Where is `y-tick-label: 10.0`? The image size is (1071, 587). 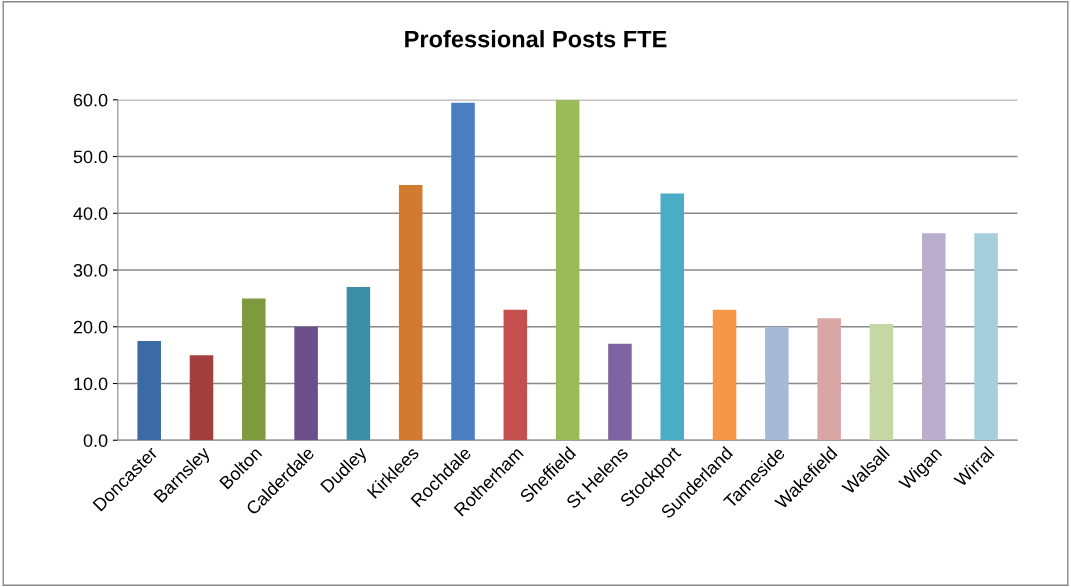
y-tick-label: 10.0 is located at coordinates (91, 384).